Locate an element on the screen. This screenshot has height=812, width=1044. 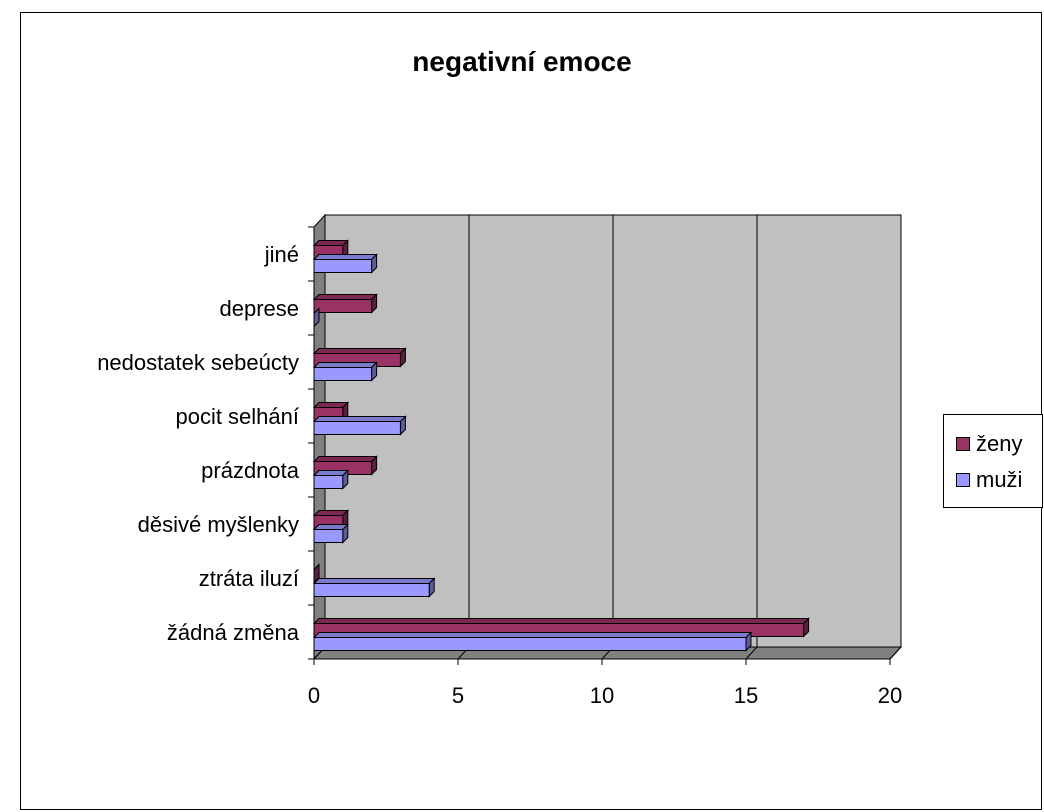
x-tick-label: 5 is located at coordinates (458, 695).